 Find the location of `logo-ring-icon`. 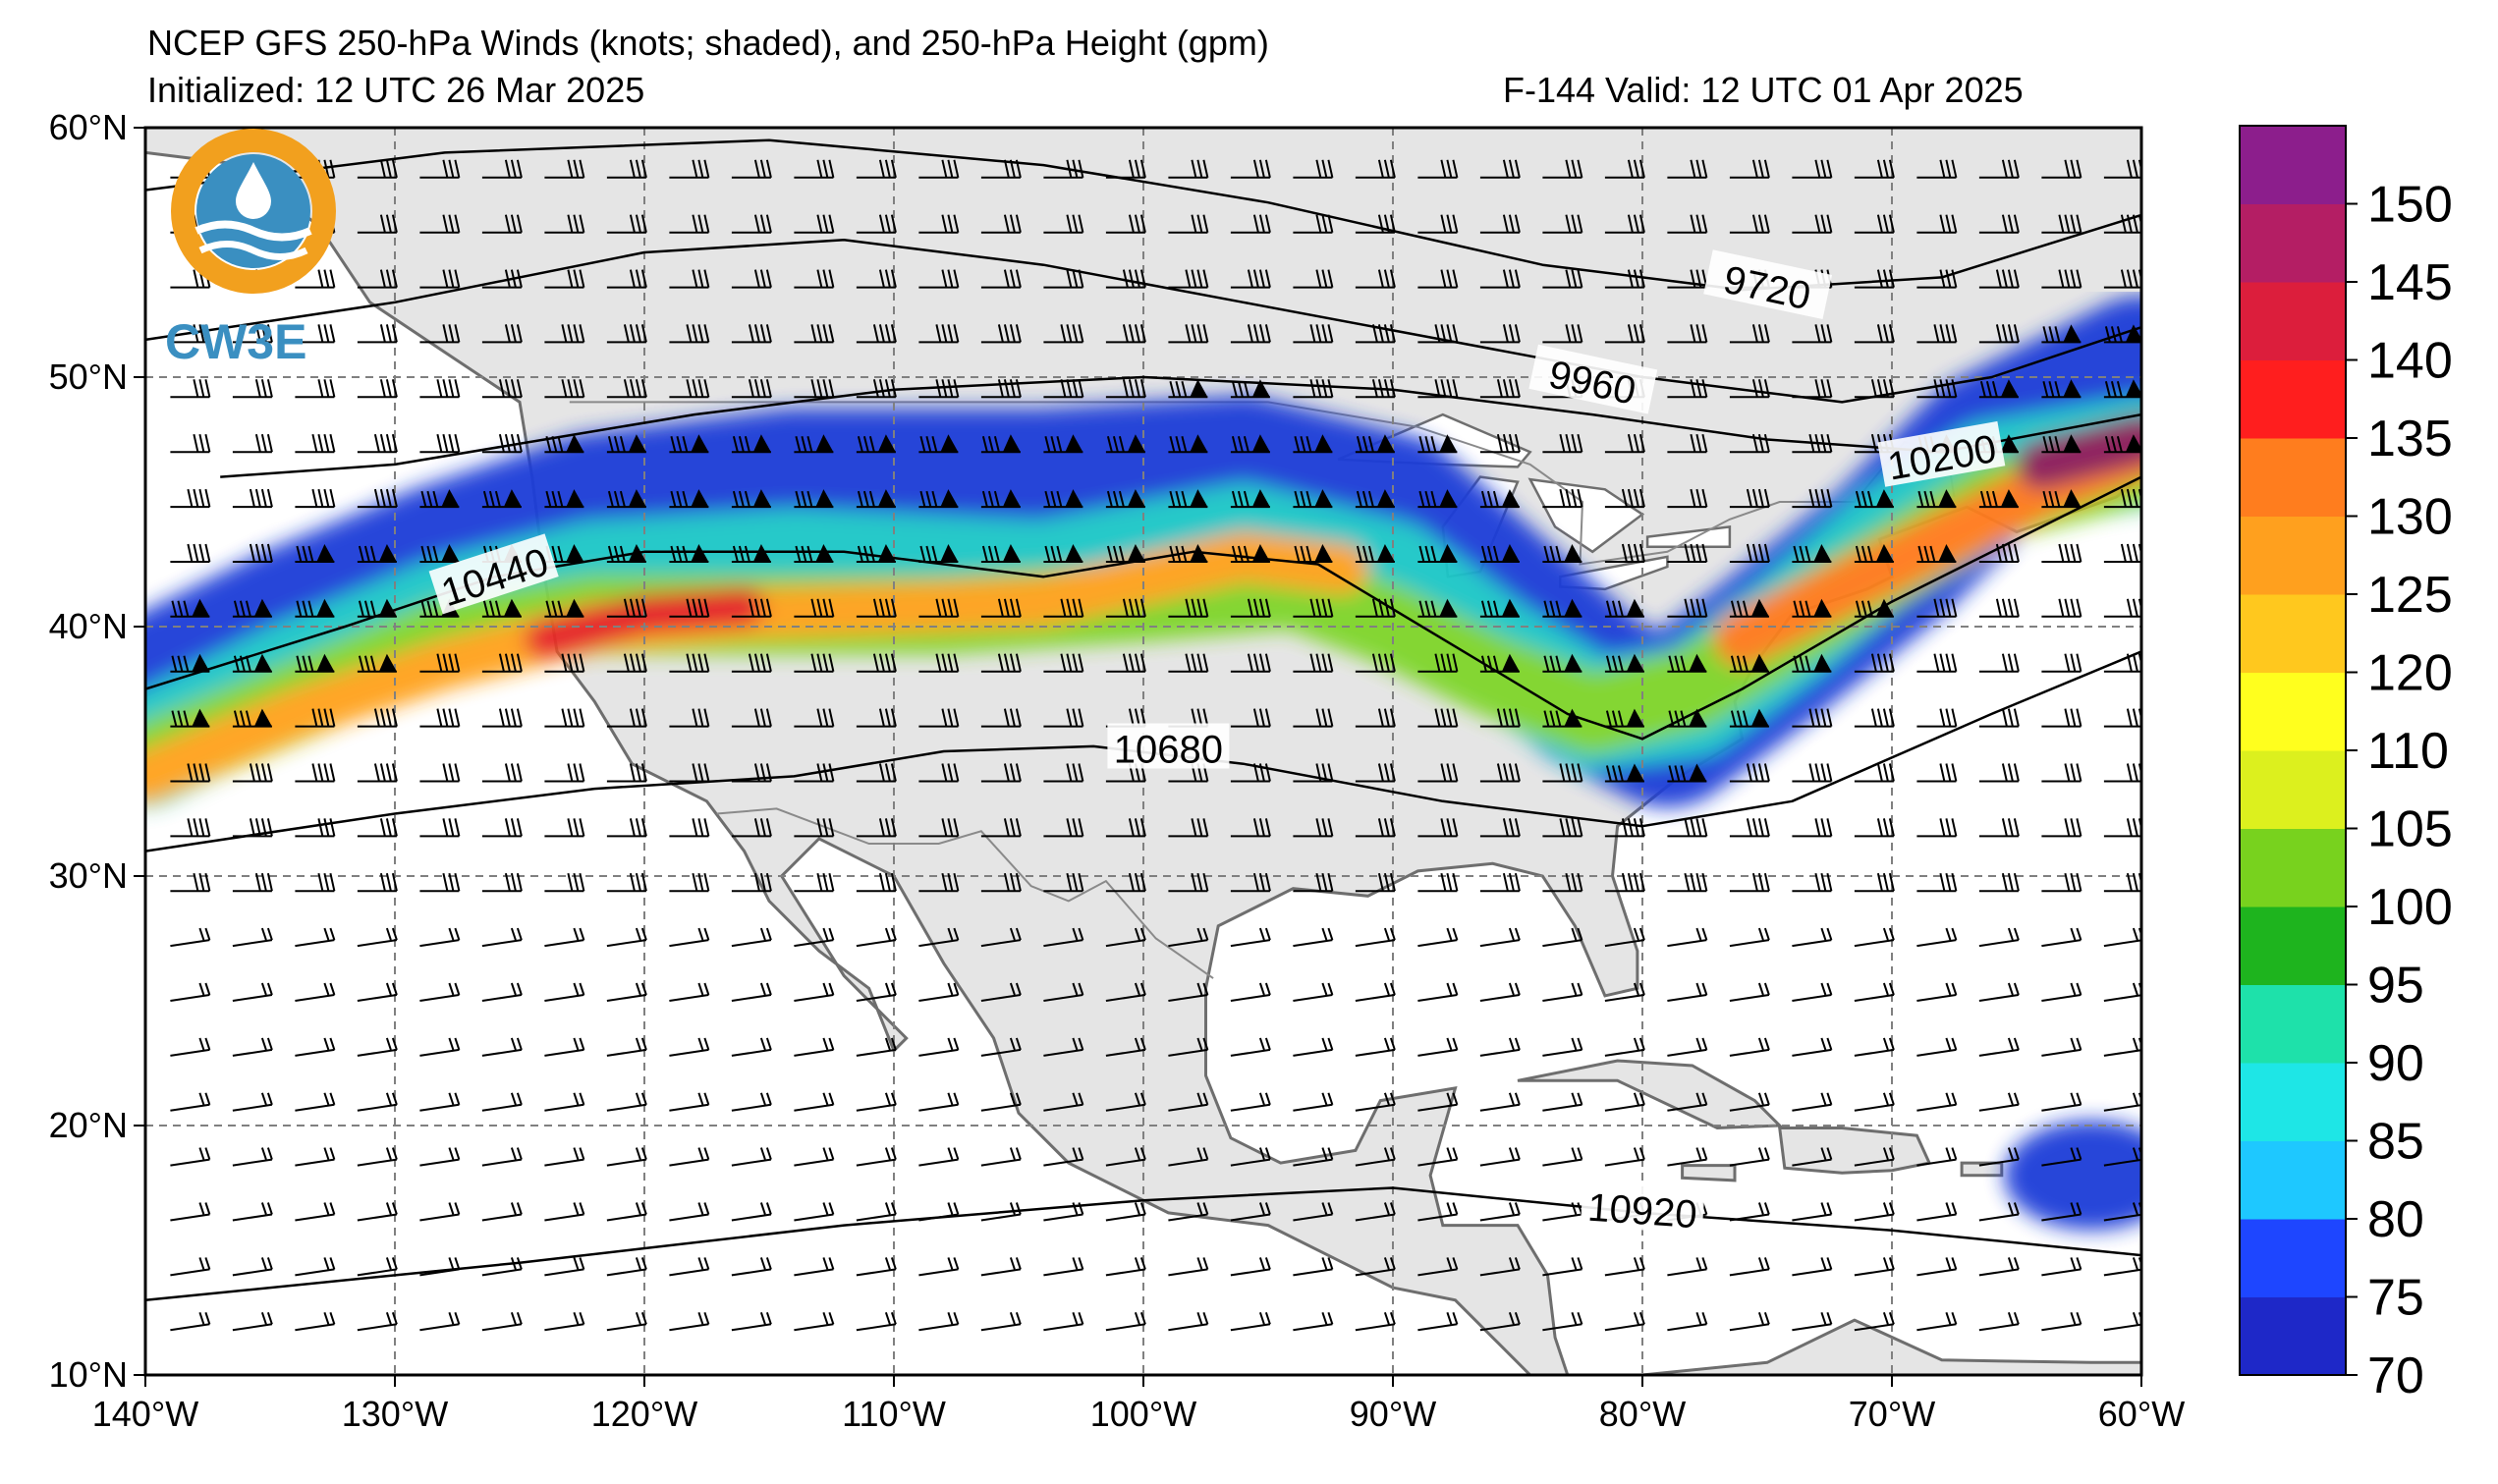

logo-ring-icon is located at coordinates (253, 211).